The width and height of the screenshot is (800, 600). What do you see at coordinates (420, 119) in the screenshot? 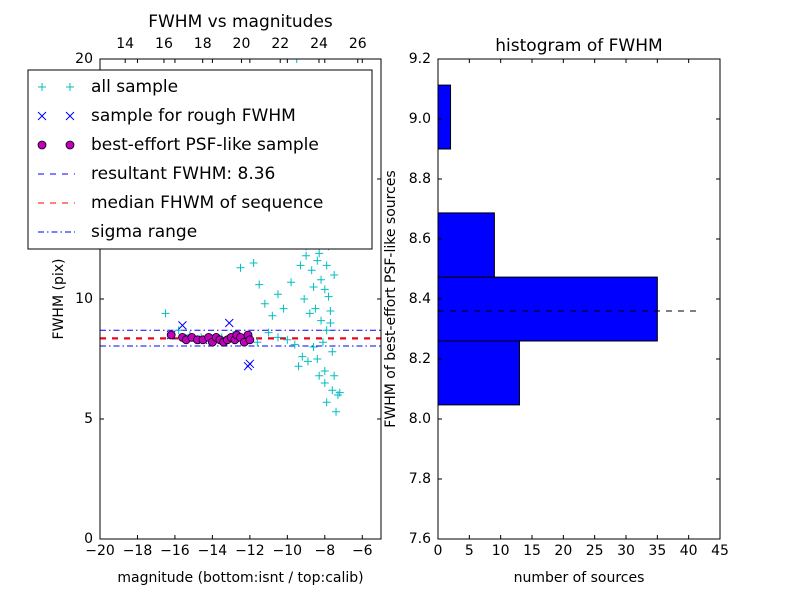
I see `y-tick-label: 9.0` at bounding box center [420, 119].